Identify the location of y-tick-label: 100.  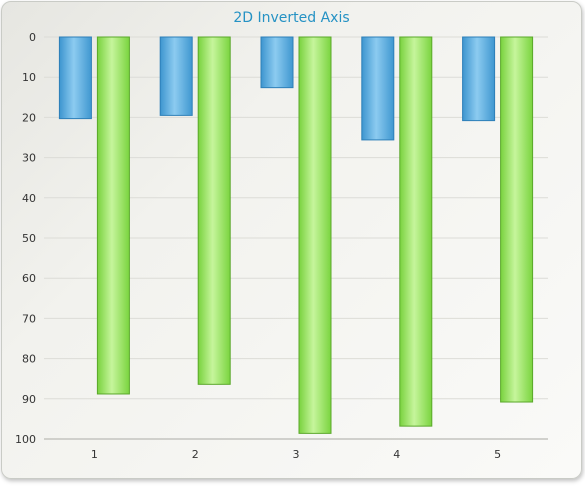
(25, 439).